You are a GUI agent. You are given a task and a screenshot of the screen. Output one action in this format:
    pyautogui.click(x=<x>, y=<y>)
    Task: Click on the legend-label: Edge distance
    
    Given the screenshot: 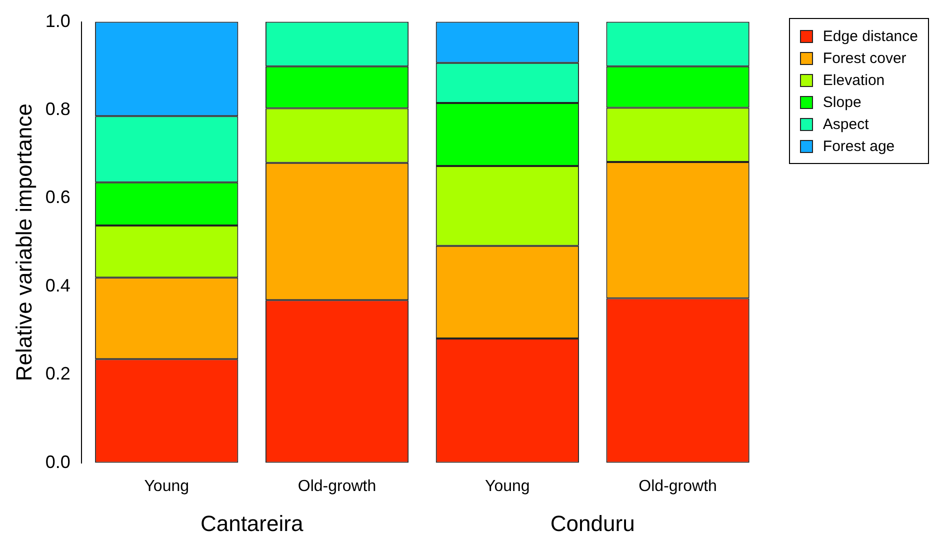 What is the action you would take?
    pyautogui.click(x=870, y=36)
    